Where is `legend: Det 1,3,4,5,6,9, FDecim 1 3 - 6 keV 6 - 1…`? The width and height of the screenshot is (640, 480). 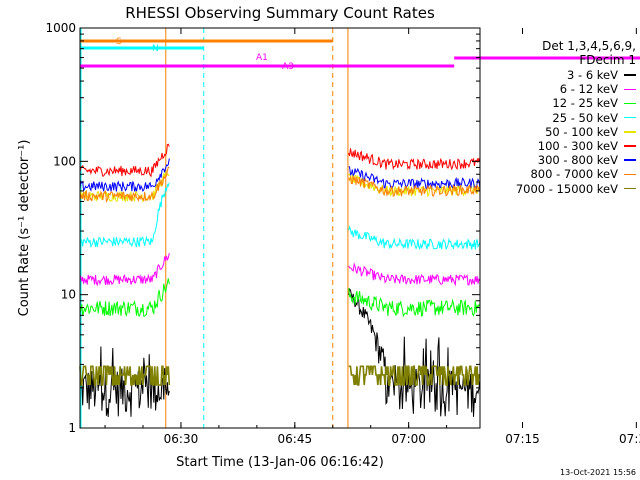 legend: Det 1,3,4,5,6,9, FDecim 1 3 - 6 keV 6 - 1… is located at coordinates (556, 118).